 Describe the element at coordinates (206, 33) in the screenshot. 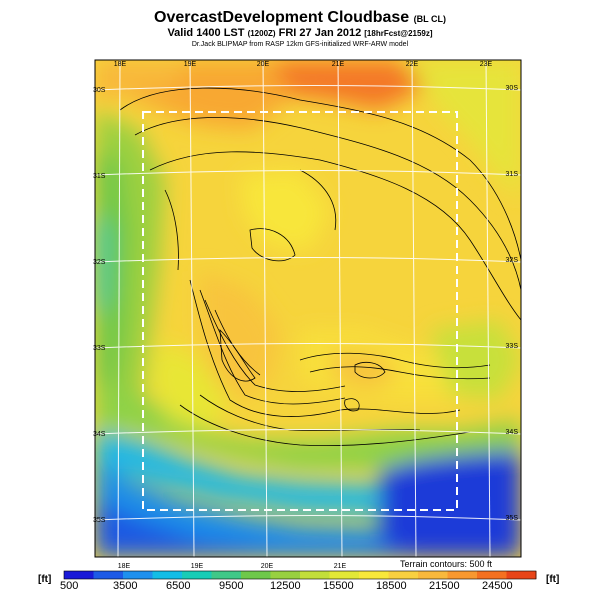

I see `valid-label: Valid 1400 LST` at that location.